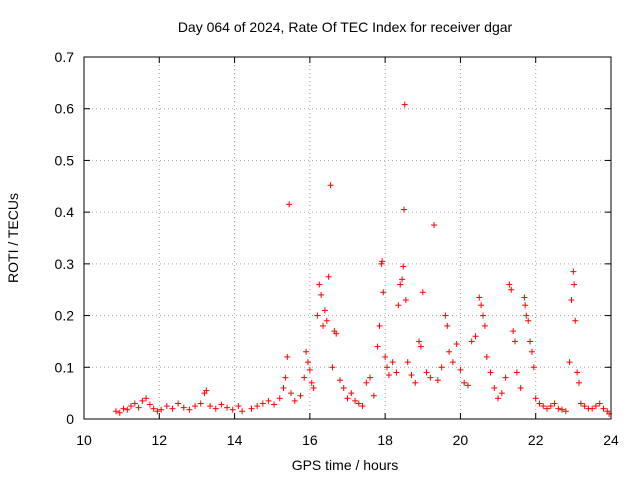 Image resolution: width=640 pixels, height=480 pixels. Describe the element at coordinates (235, 440) in the screenshot. I see `x-tick-label: 14` at that location.